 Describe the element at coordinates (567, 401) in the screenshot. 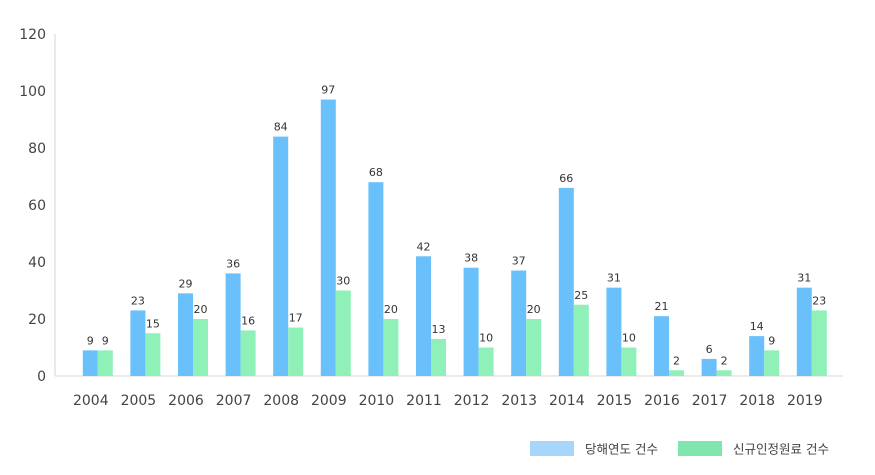

I see `x-tick-label: 2014` at that location.